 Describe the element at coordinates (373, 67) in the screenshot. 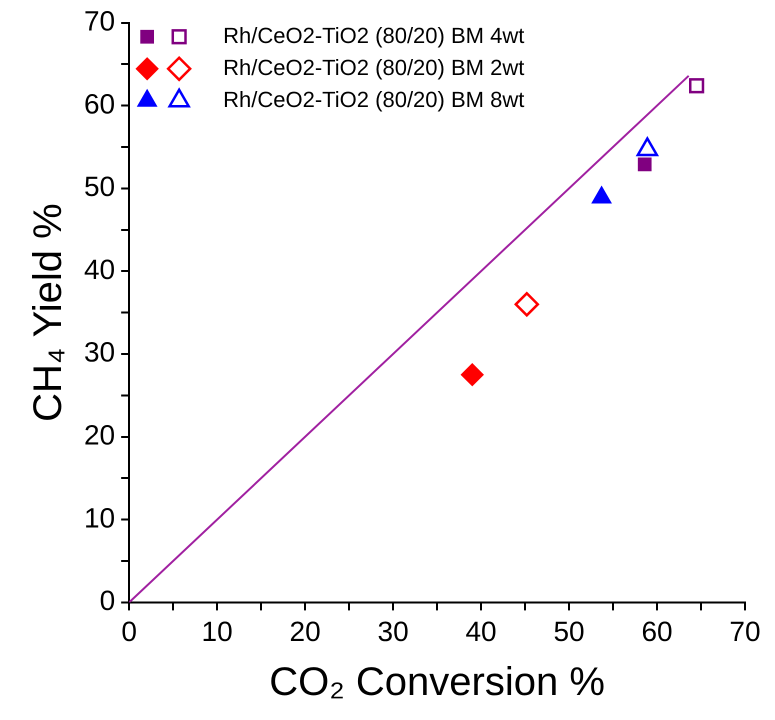

I see `legend-label: Rh/CeO2-TiO2 (80/20) BM 2wt` at that location.